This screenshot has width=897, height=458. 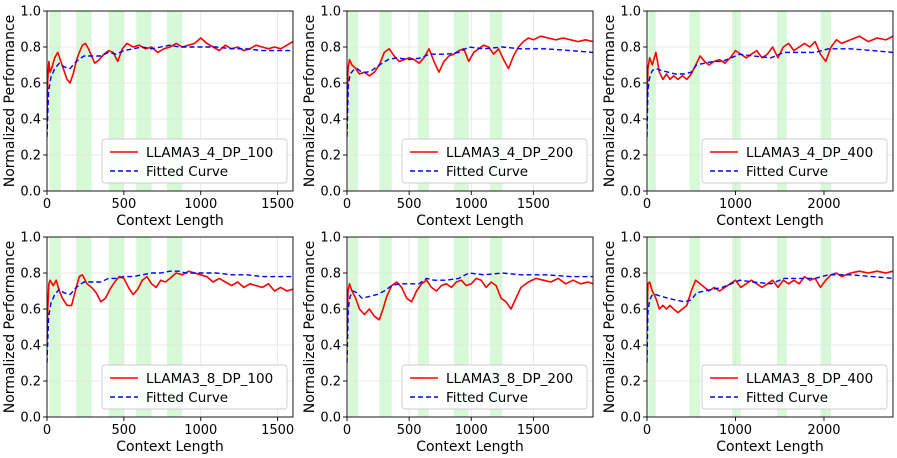 What do you see at coordinates (209, 379) in the screenshot?
I see `legend-entry-label: LLAMA3_8_DP_100` at bounding box center [209, 379].